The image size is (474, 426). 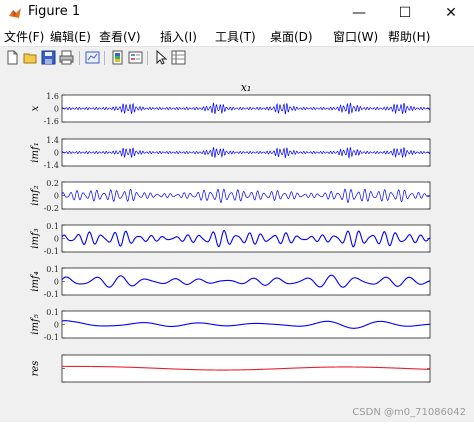 I want to click on close-icon: ✕, so click(x=451, y=13).